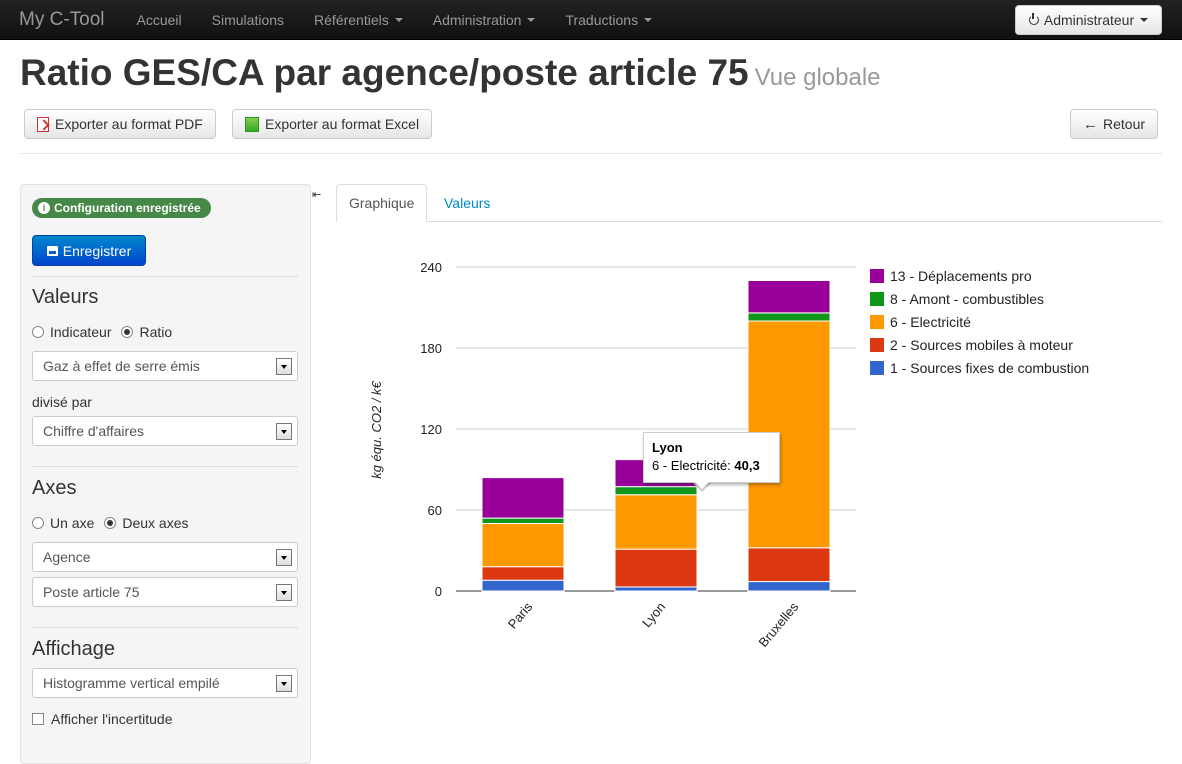 The width and height of the screenshot is (1182, 764). What do you see at coordinates (120, 124) in the screenshot?
I see `export-pdf-button: Exporter au format PDF` at bounding box center [120, 124].